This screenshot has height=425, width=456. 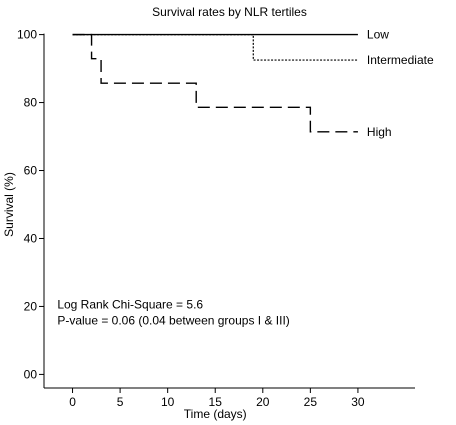 I want to click on series-line-high, so click(x=215, y=83).